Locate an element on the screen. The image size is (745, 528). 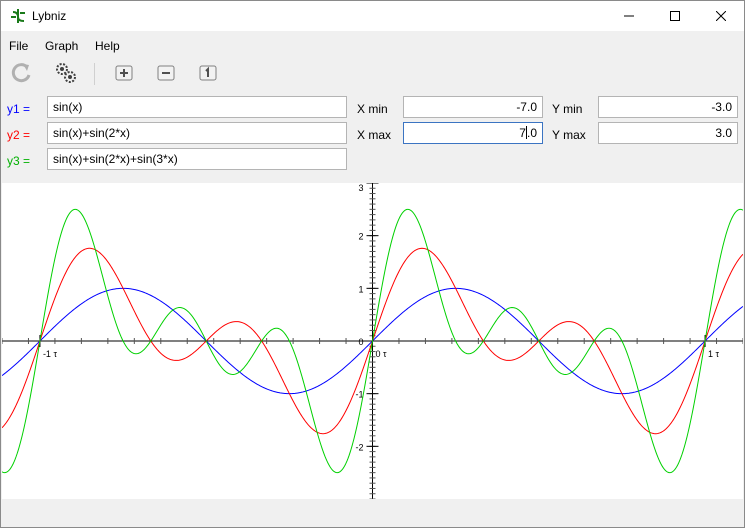
y2-label: y2 = is located at coordinates (19, 135).